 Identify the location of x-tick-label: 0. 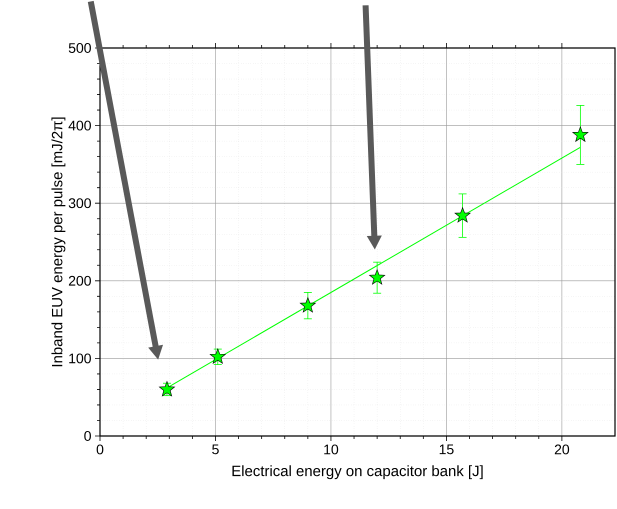
(100, 449).